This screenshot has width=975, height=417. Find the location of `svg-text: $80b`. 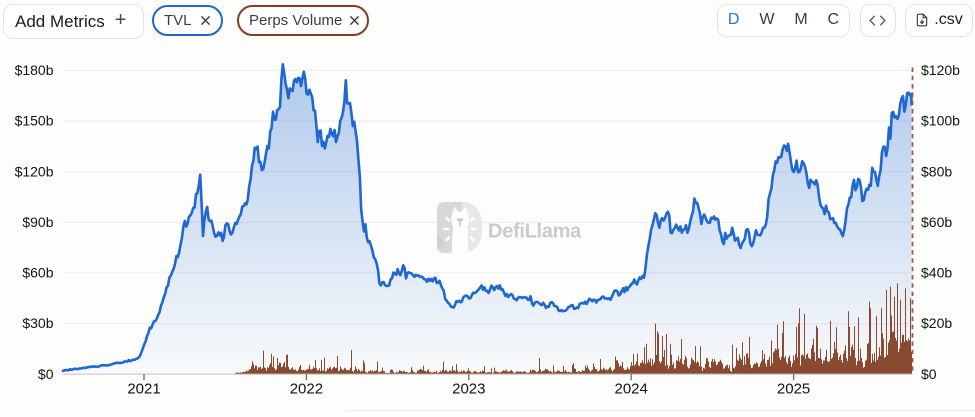

svg-text: $80b is located at coordinates (936, 171).